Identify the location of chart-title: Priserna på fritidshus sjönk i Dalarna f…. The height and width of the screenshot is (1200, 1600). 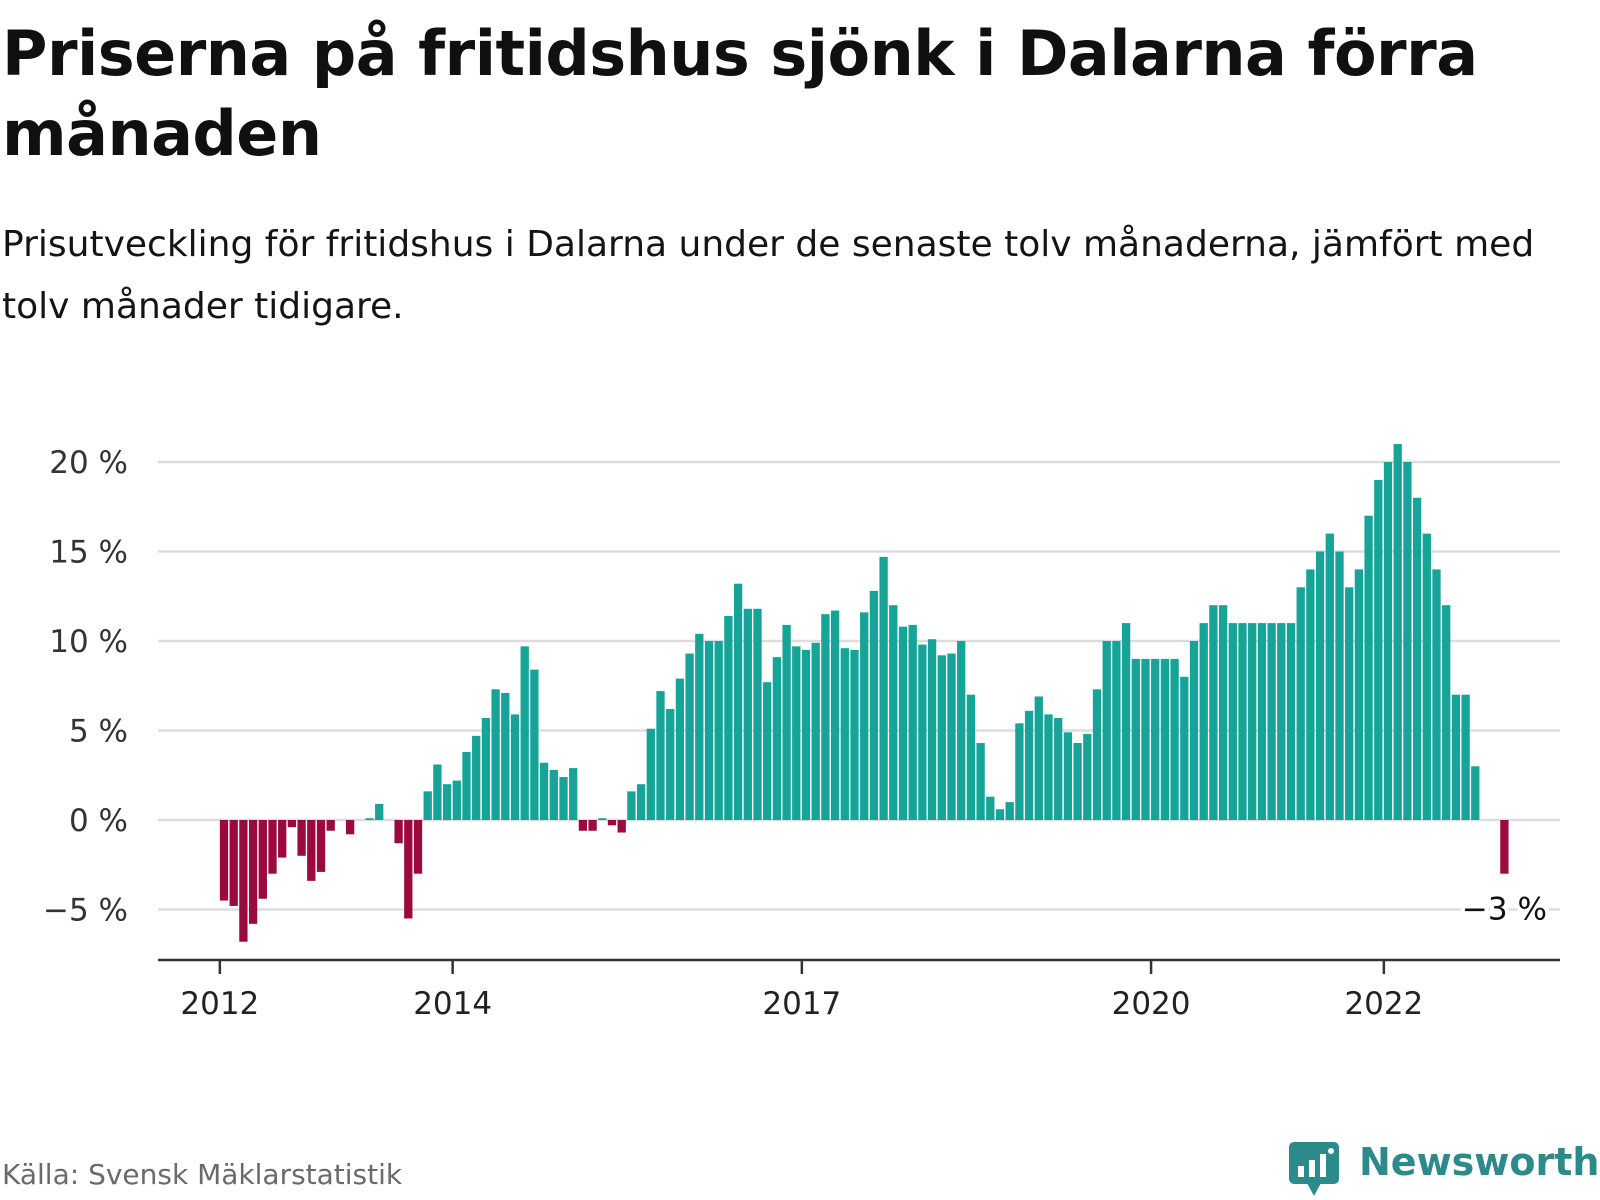
(740, 93).